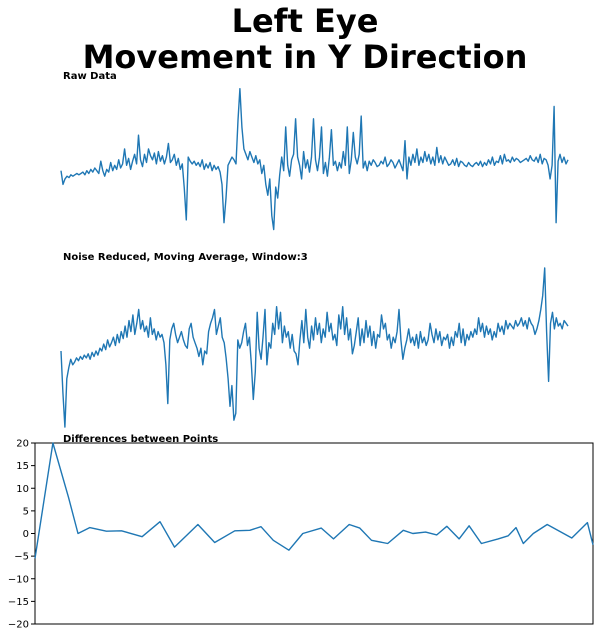  Describe the element at coordinates (185, 257) in the screenshot. I see `noise-reduced-title: Noise Reduced, Moving Average, Window:3` at that location.